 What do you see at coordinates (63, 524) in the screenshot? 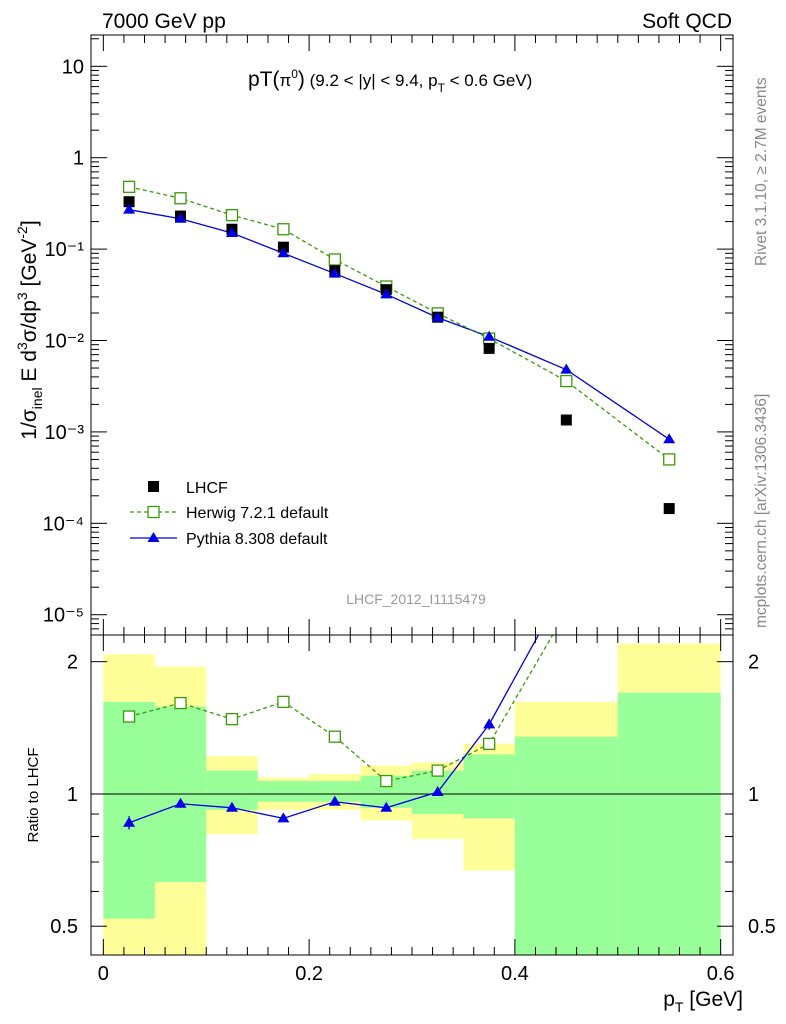
I see `main-y-tick-label: 10⁻⁴` at bounding box center [63, 524].